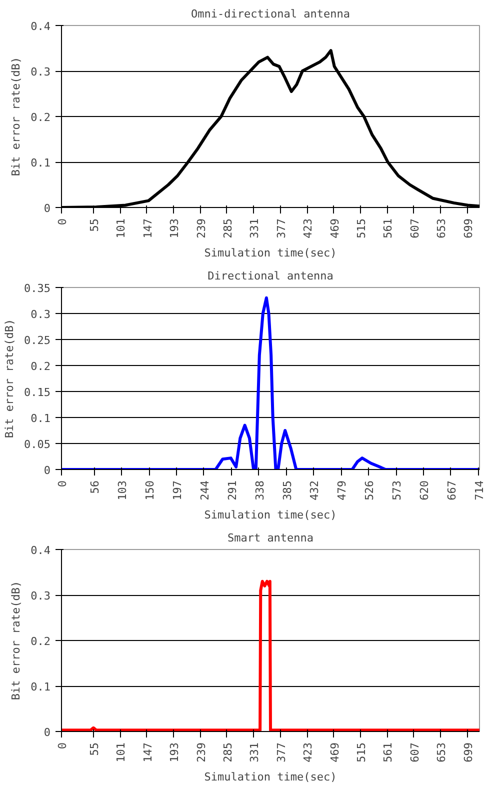  Describe the element at coordinates (205, 490) in the screenshot. I see `x-tick-label: 244` at that location.